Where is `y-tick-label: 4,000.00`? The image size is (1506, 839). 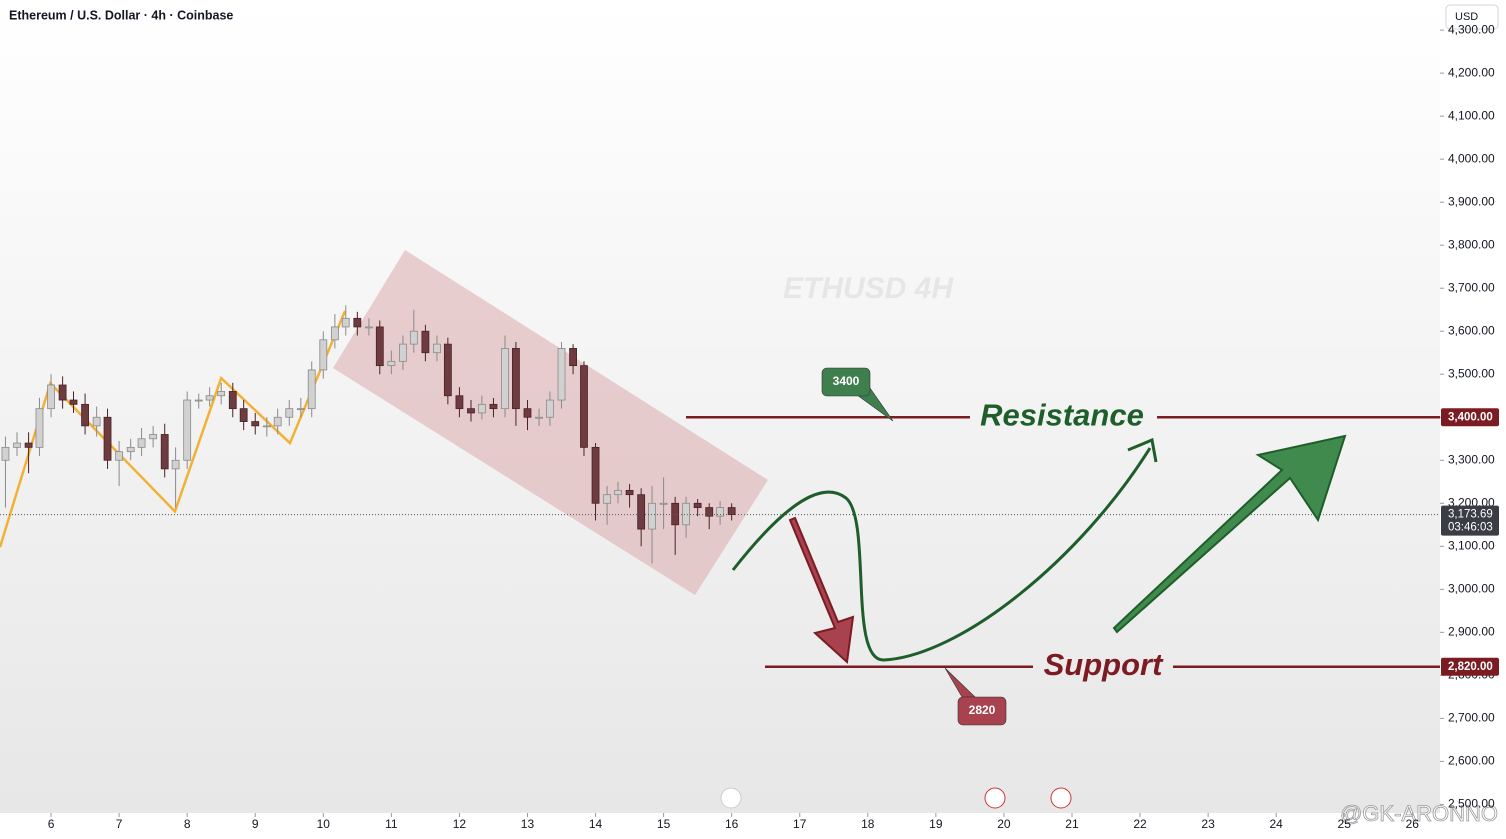
y-tick-label: 4,000.00 is located at coordinates (1471, 158).